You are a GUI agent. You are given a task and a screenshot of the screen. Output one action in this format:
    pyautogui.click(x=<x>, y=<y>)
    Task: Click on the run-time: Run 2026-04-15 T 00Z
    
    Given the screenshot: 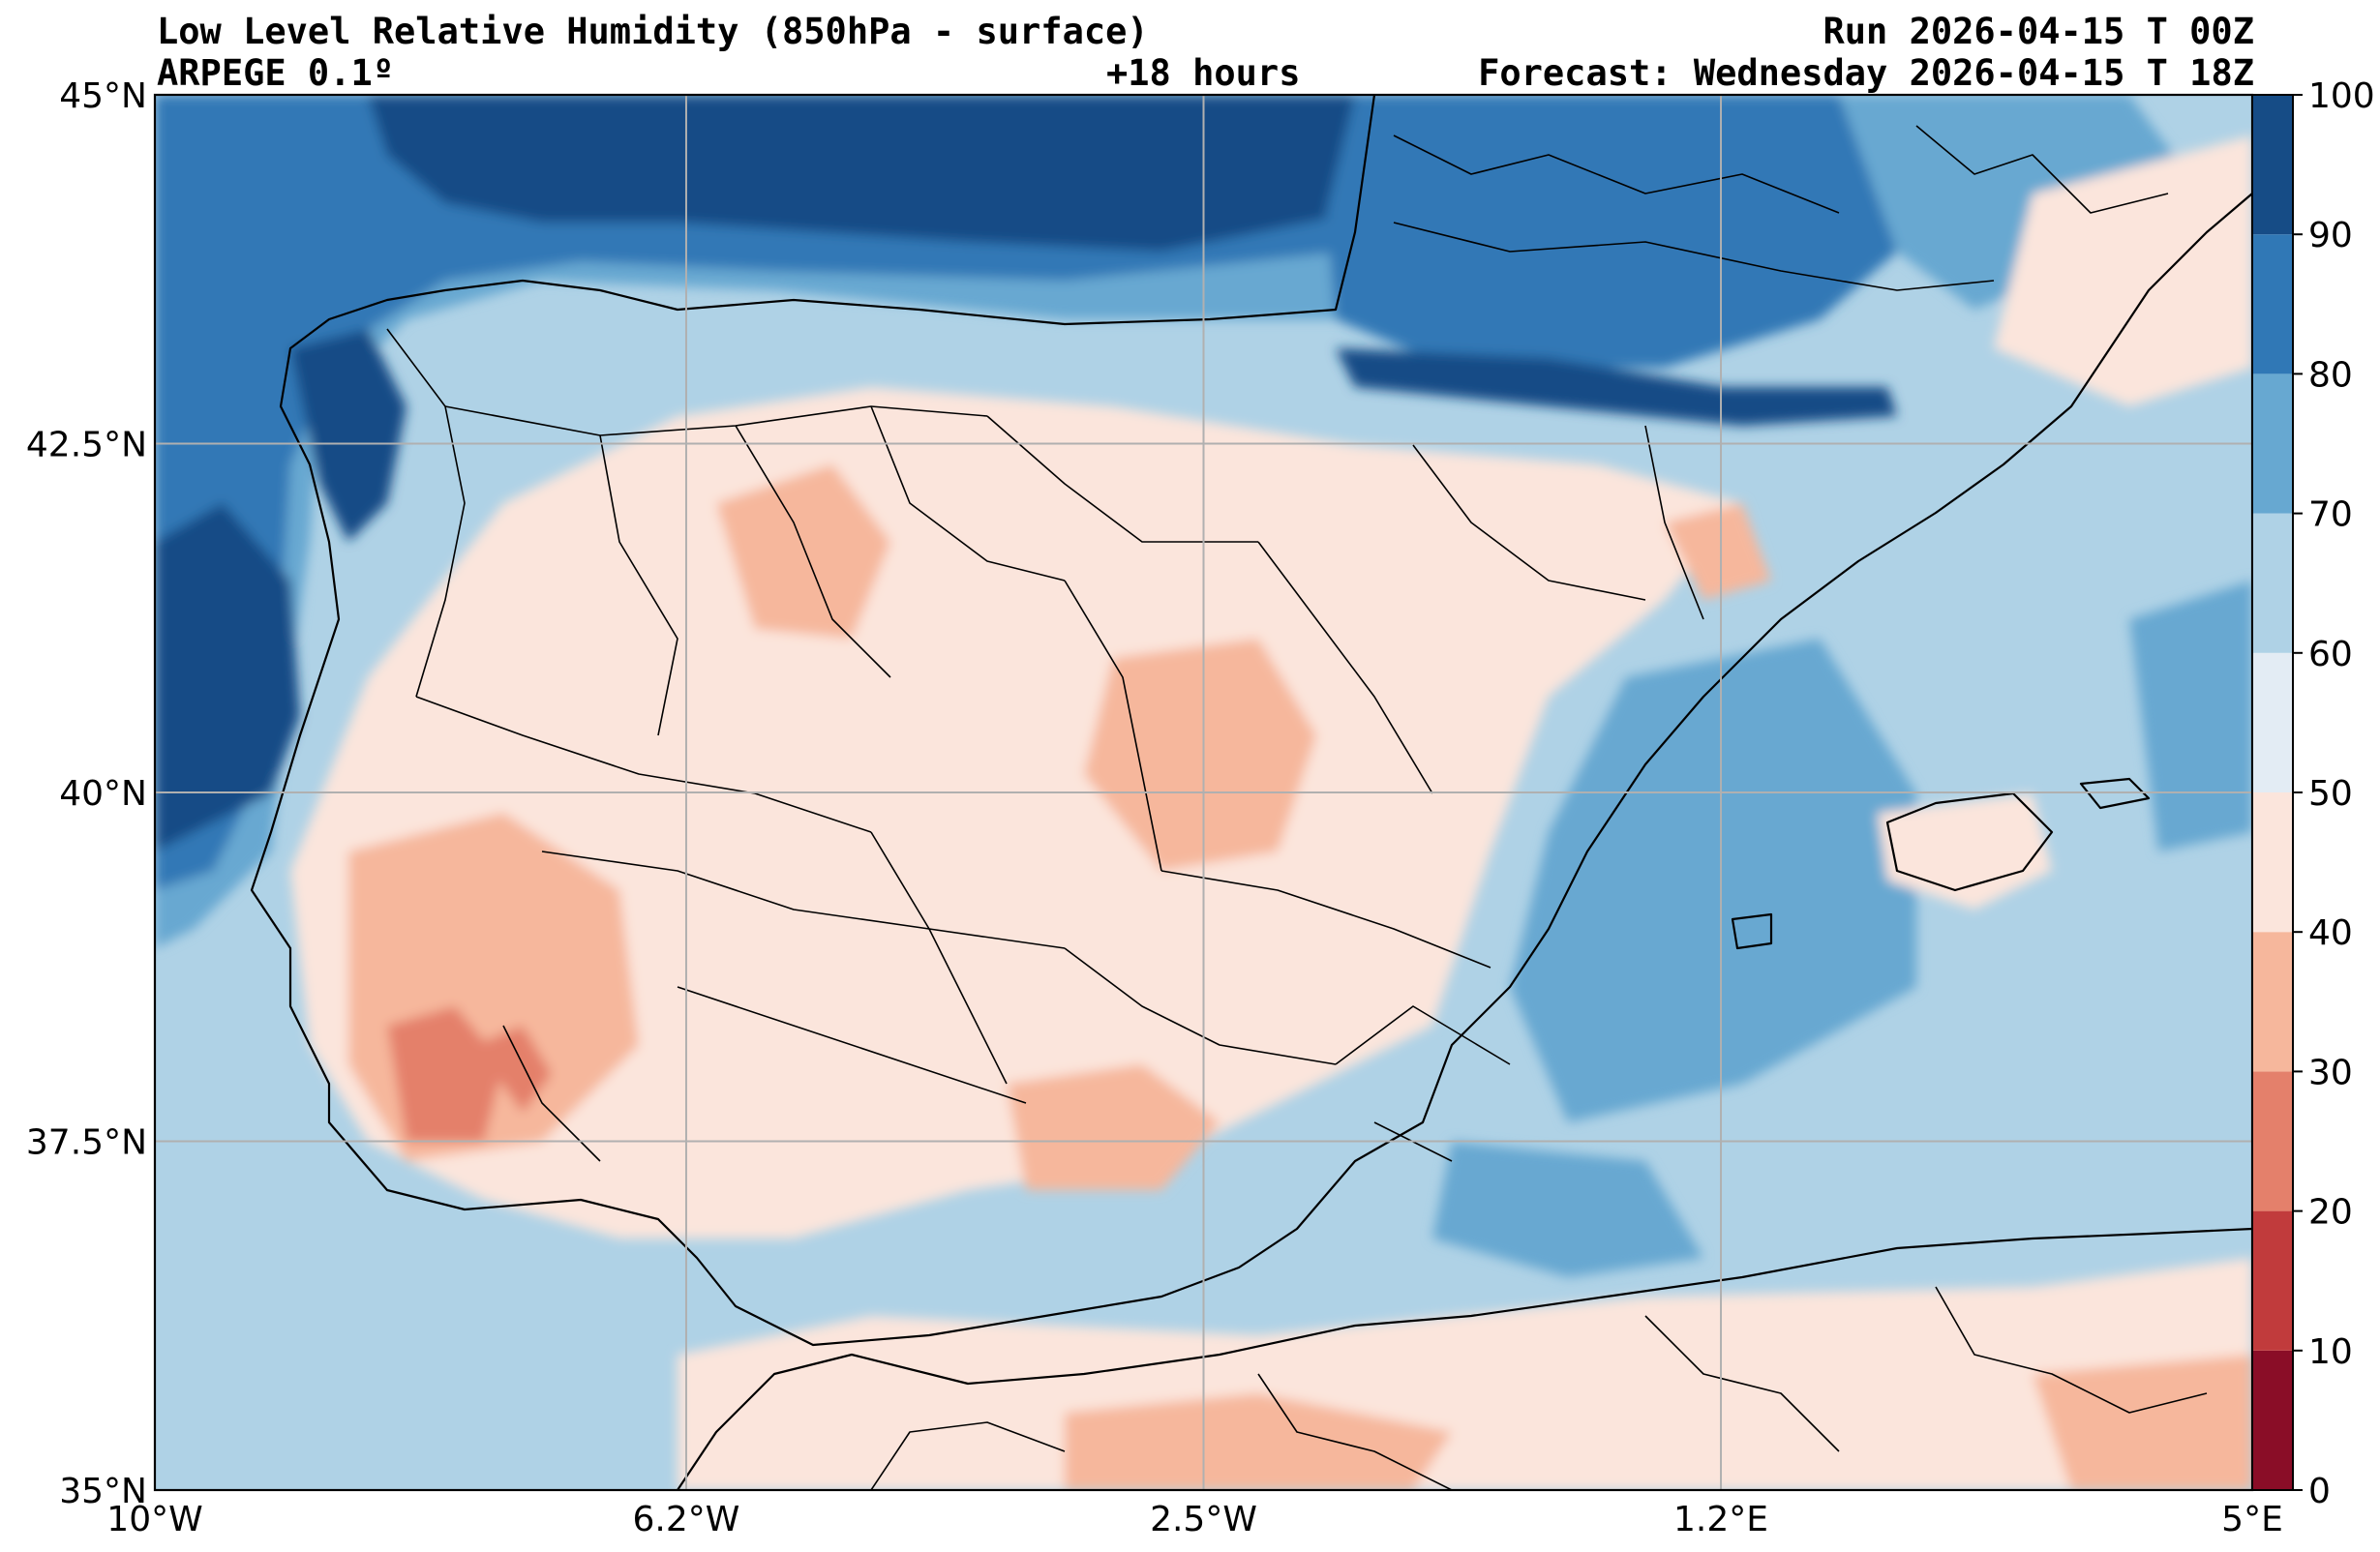 What is the action you would take?
    pyautogui.click(x=2038, y=32)
    